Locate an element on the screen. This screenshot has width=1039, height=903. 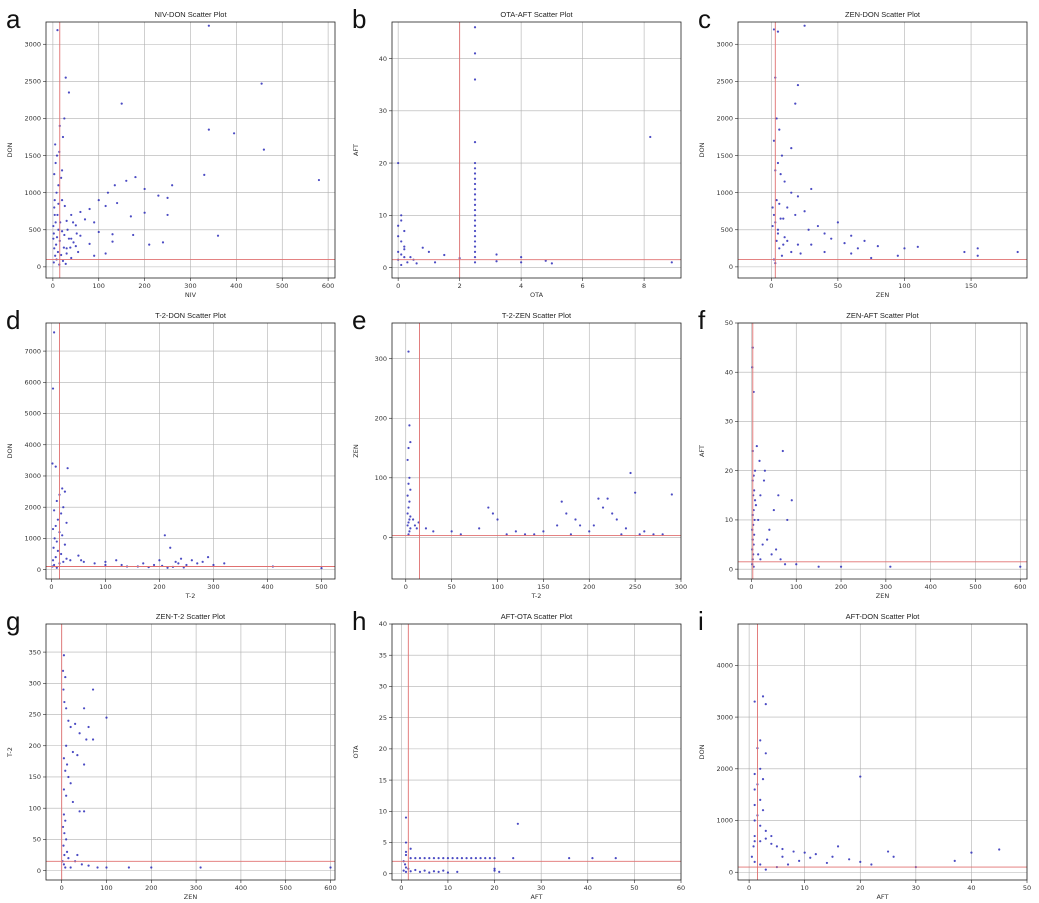
y-tick-label: 30 is located at coordinates (729, 422).